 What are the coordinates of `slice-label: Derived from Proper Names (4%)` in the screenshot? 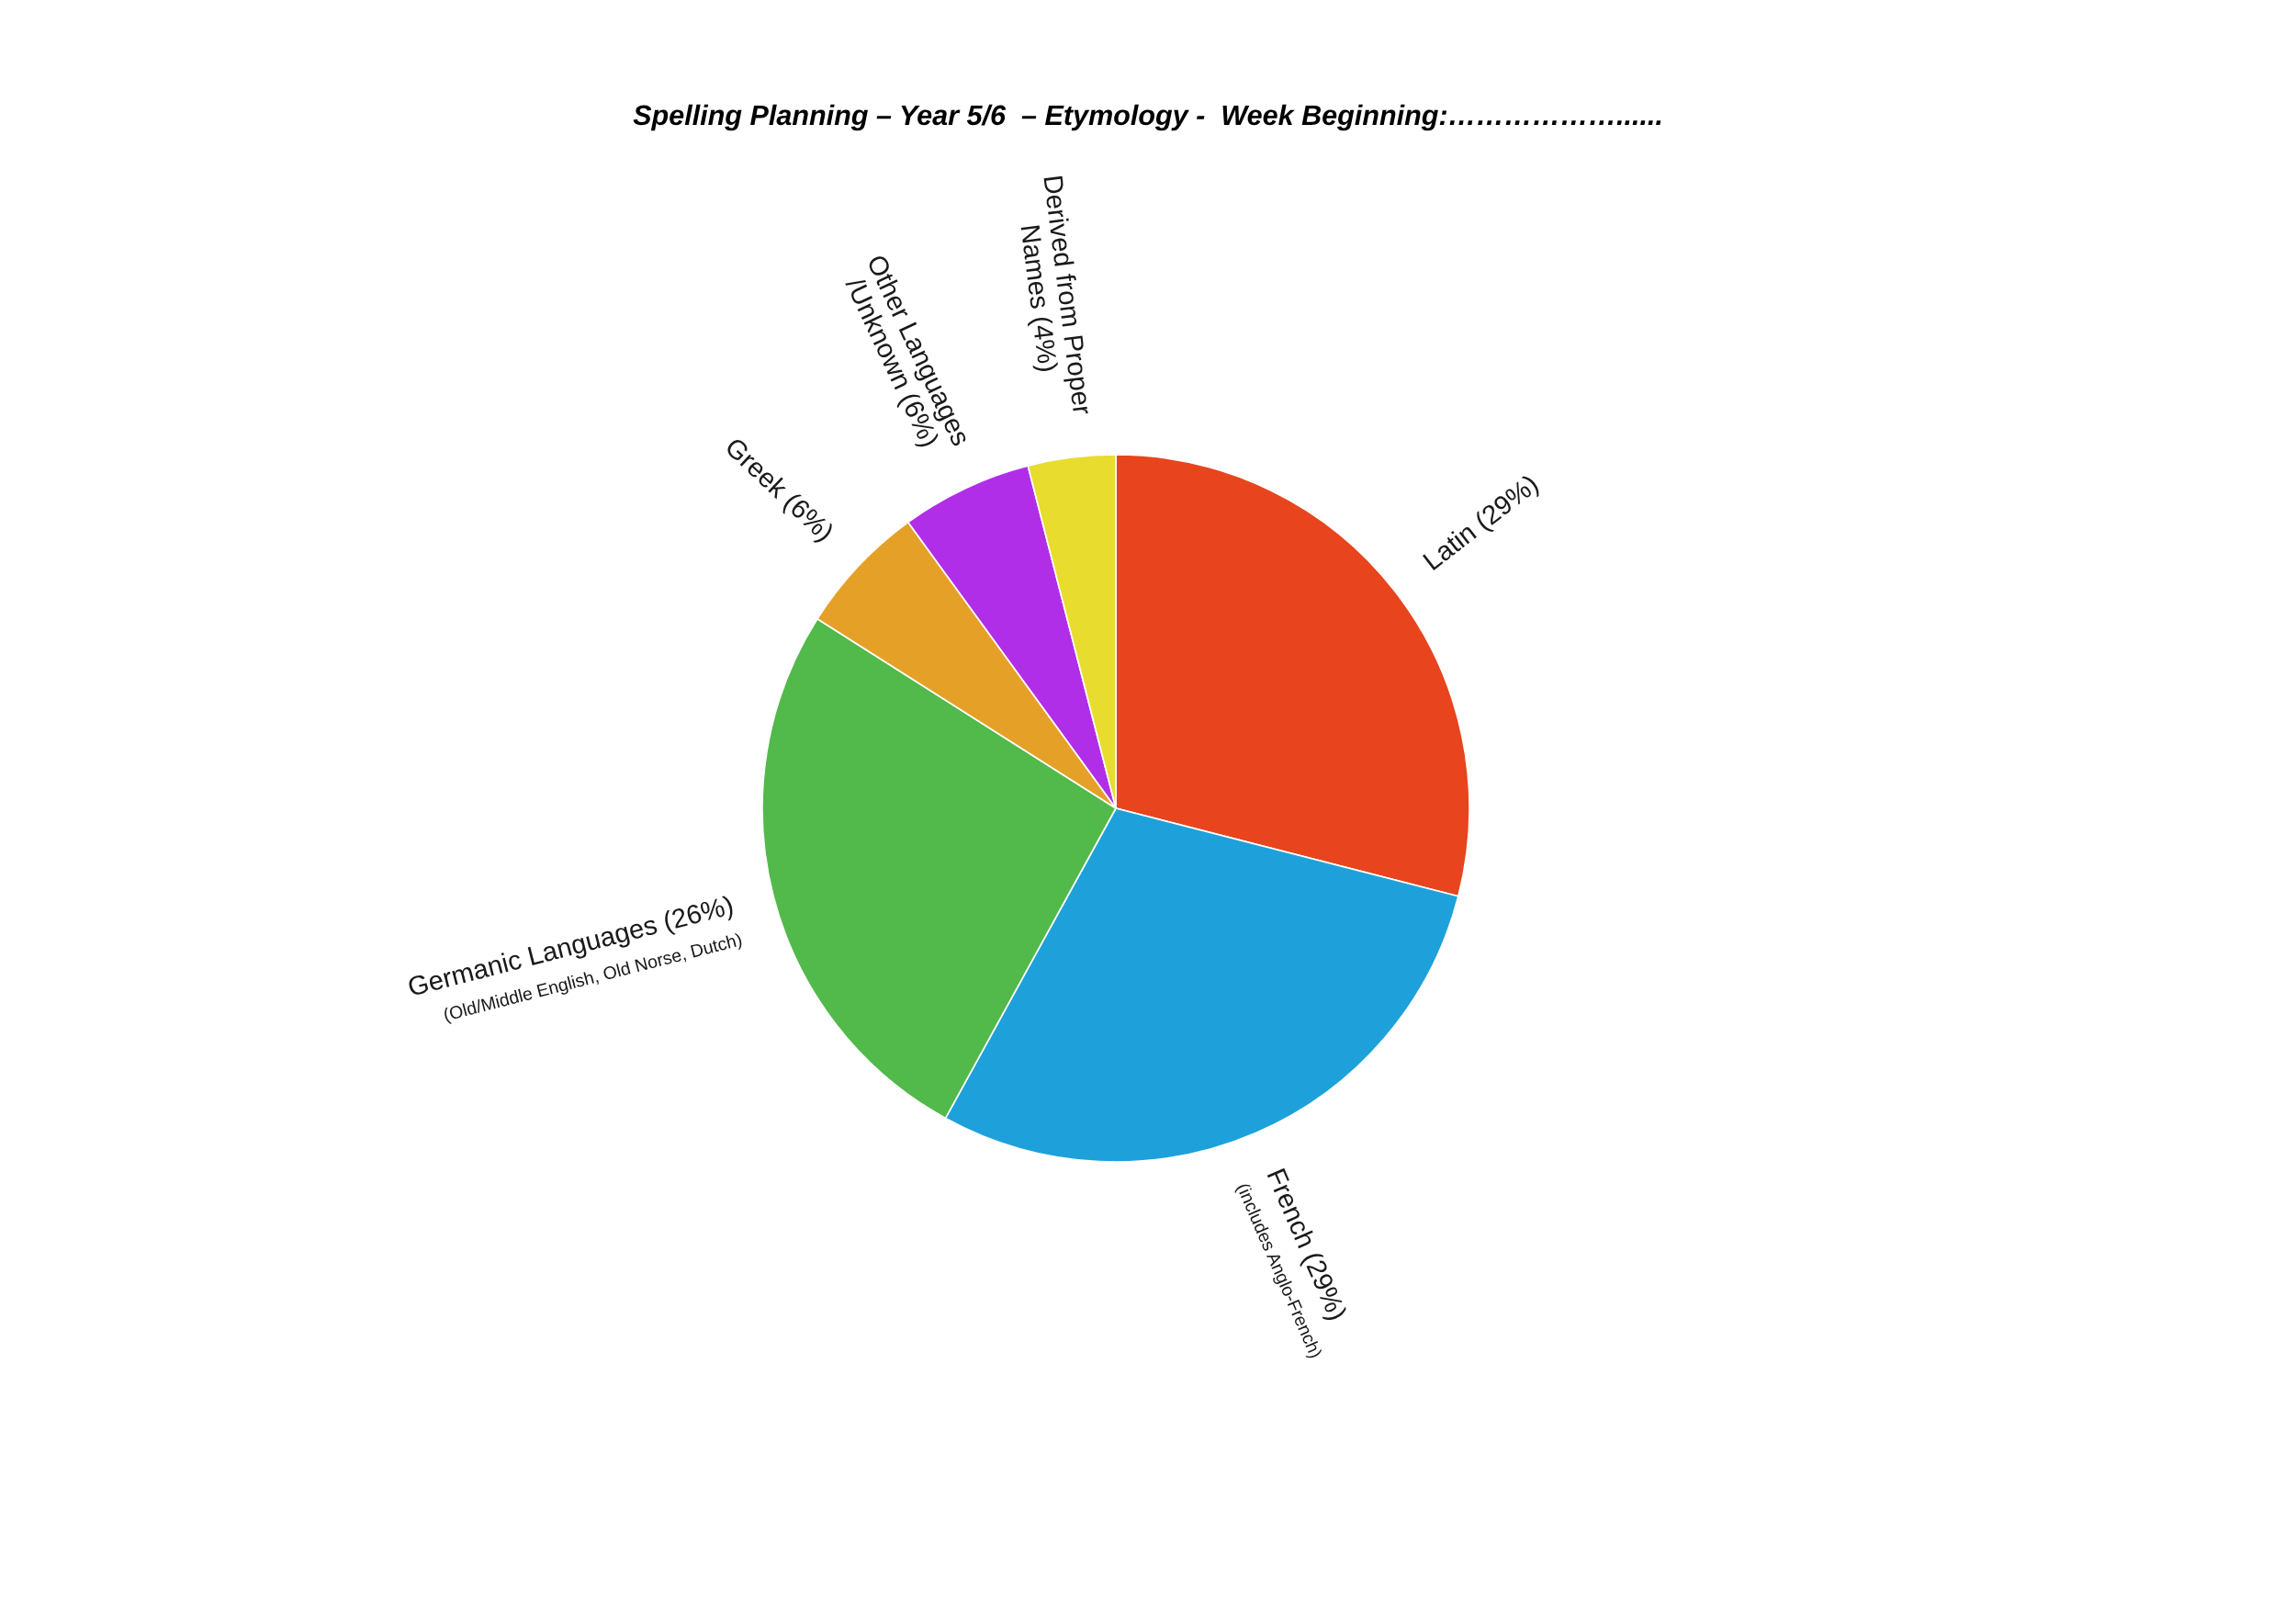 It's located at (1054, 296).